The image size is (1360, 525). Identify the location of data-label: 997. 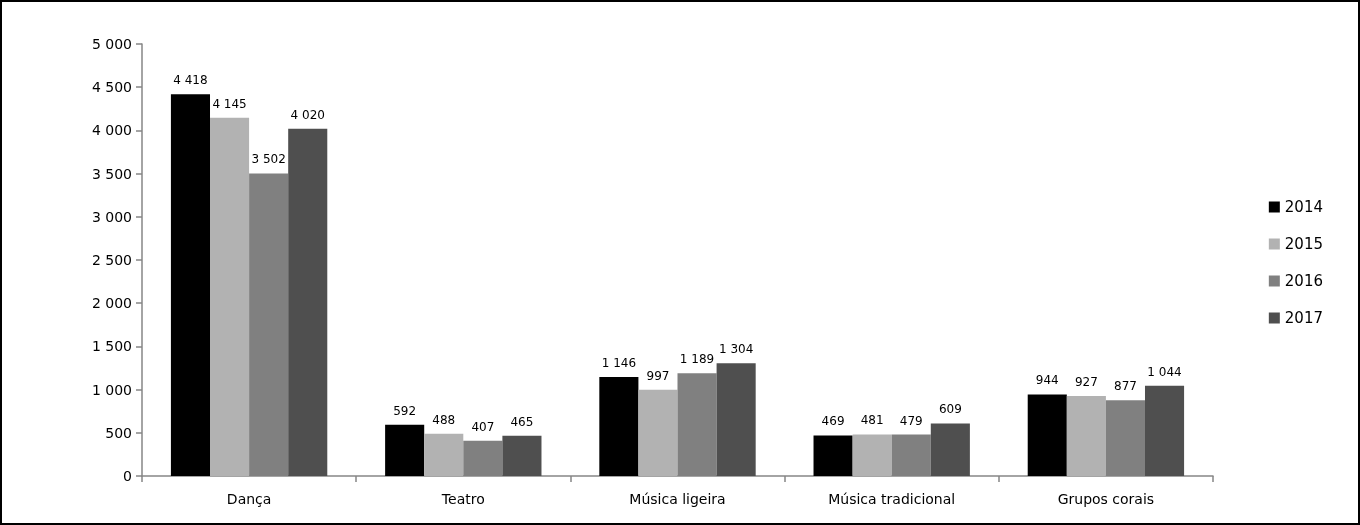
(658, 375).